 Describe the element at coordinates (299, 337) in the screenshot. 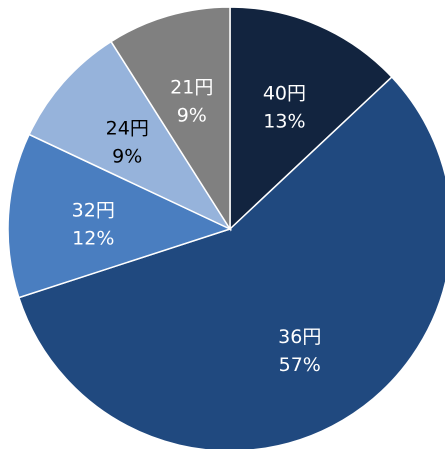

I see `slice-category-label: 36円` at that location.